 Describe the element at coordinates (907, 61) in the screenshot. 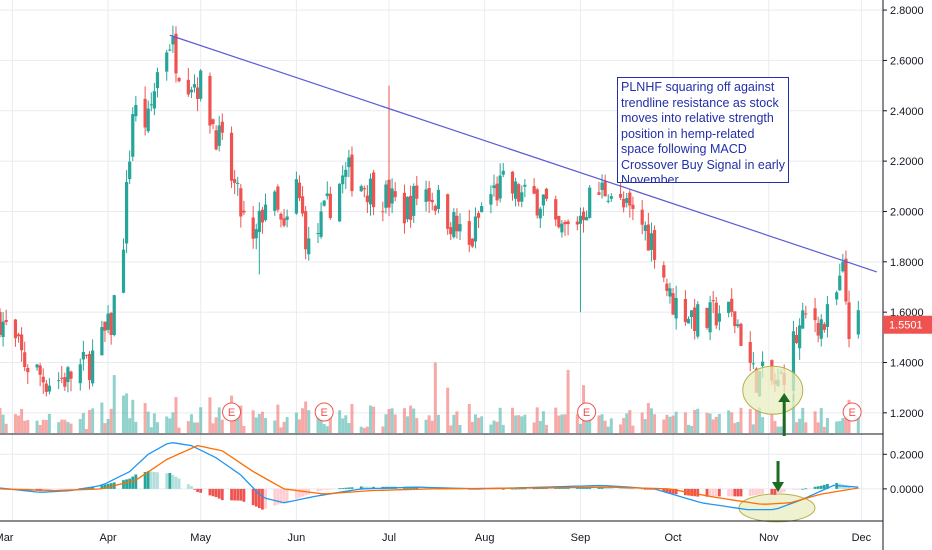

I see `price-tick-label: 2.6000` at that location.